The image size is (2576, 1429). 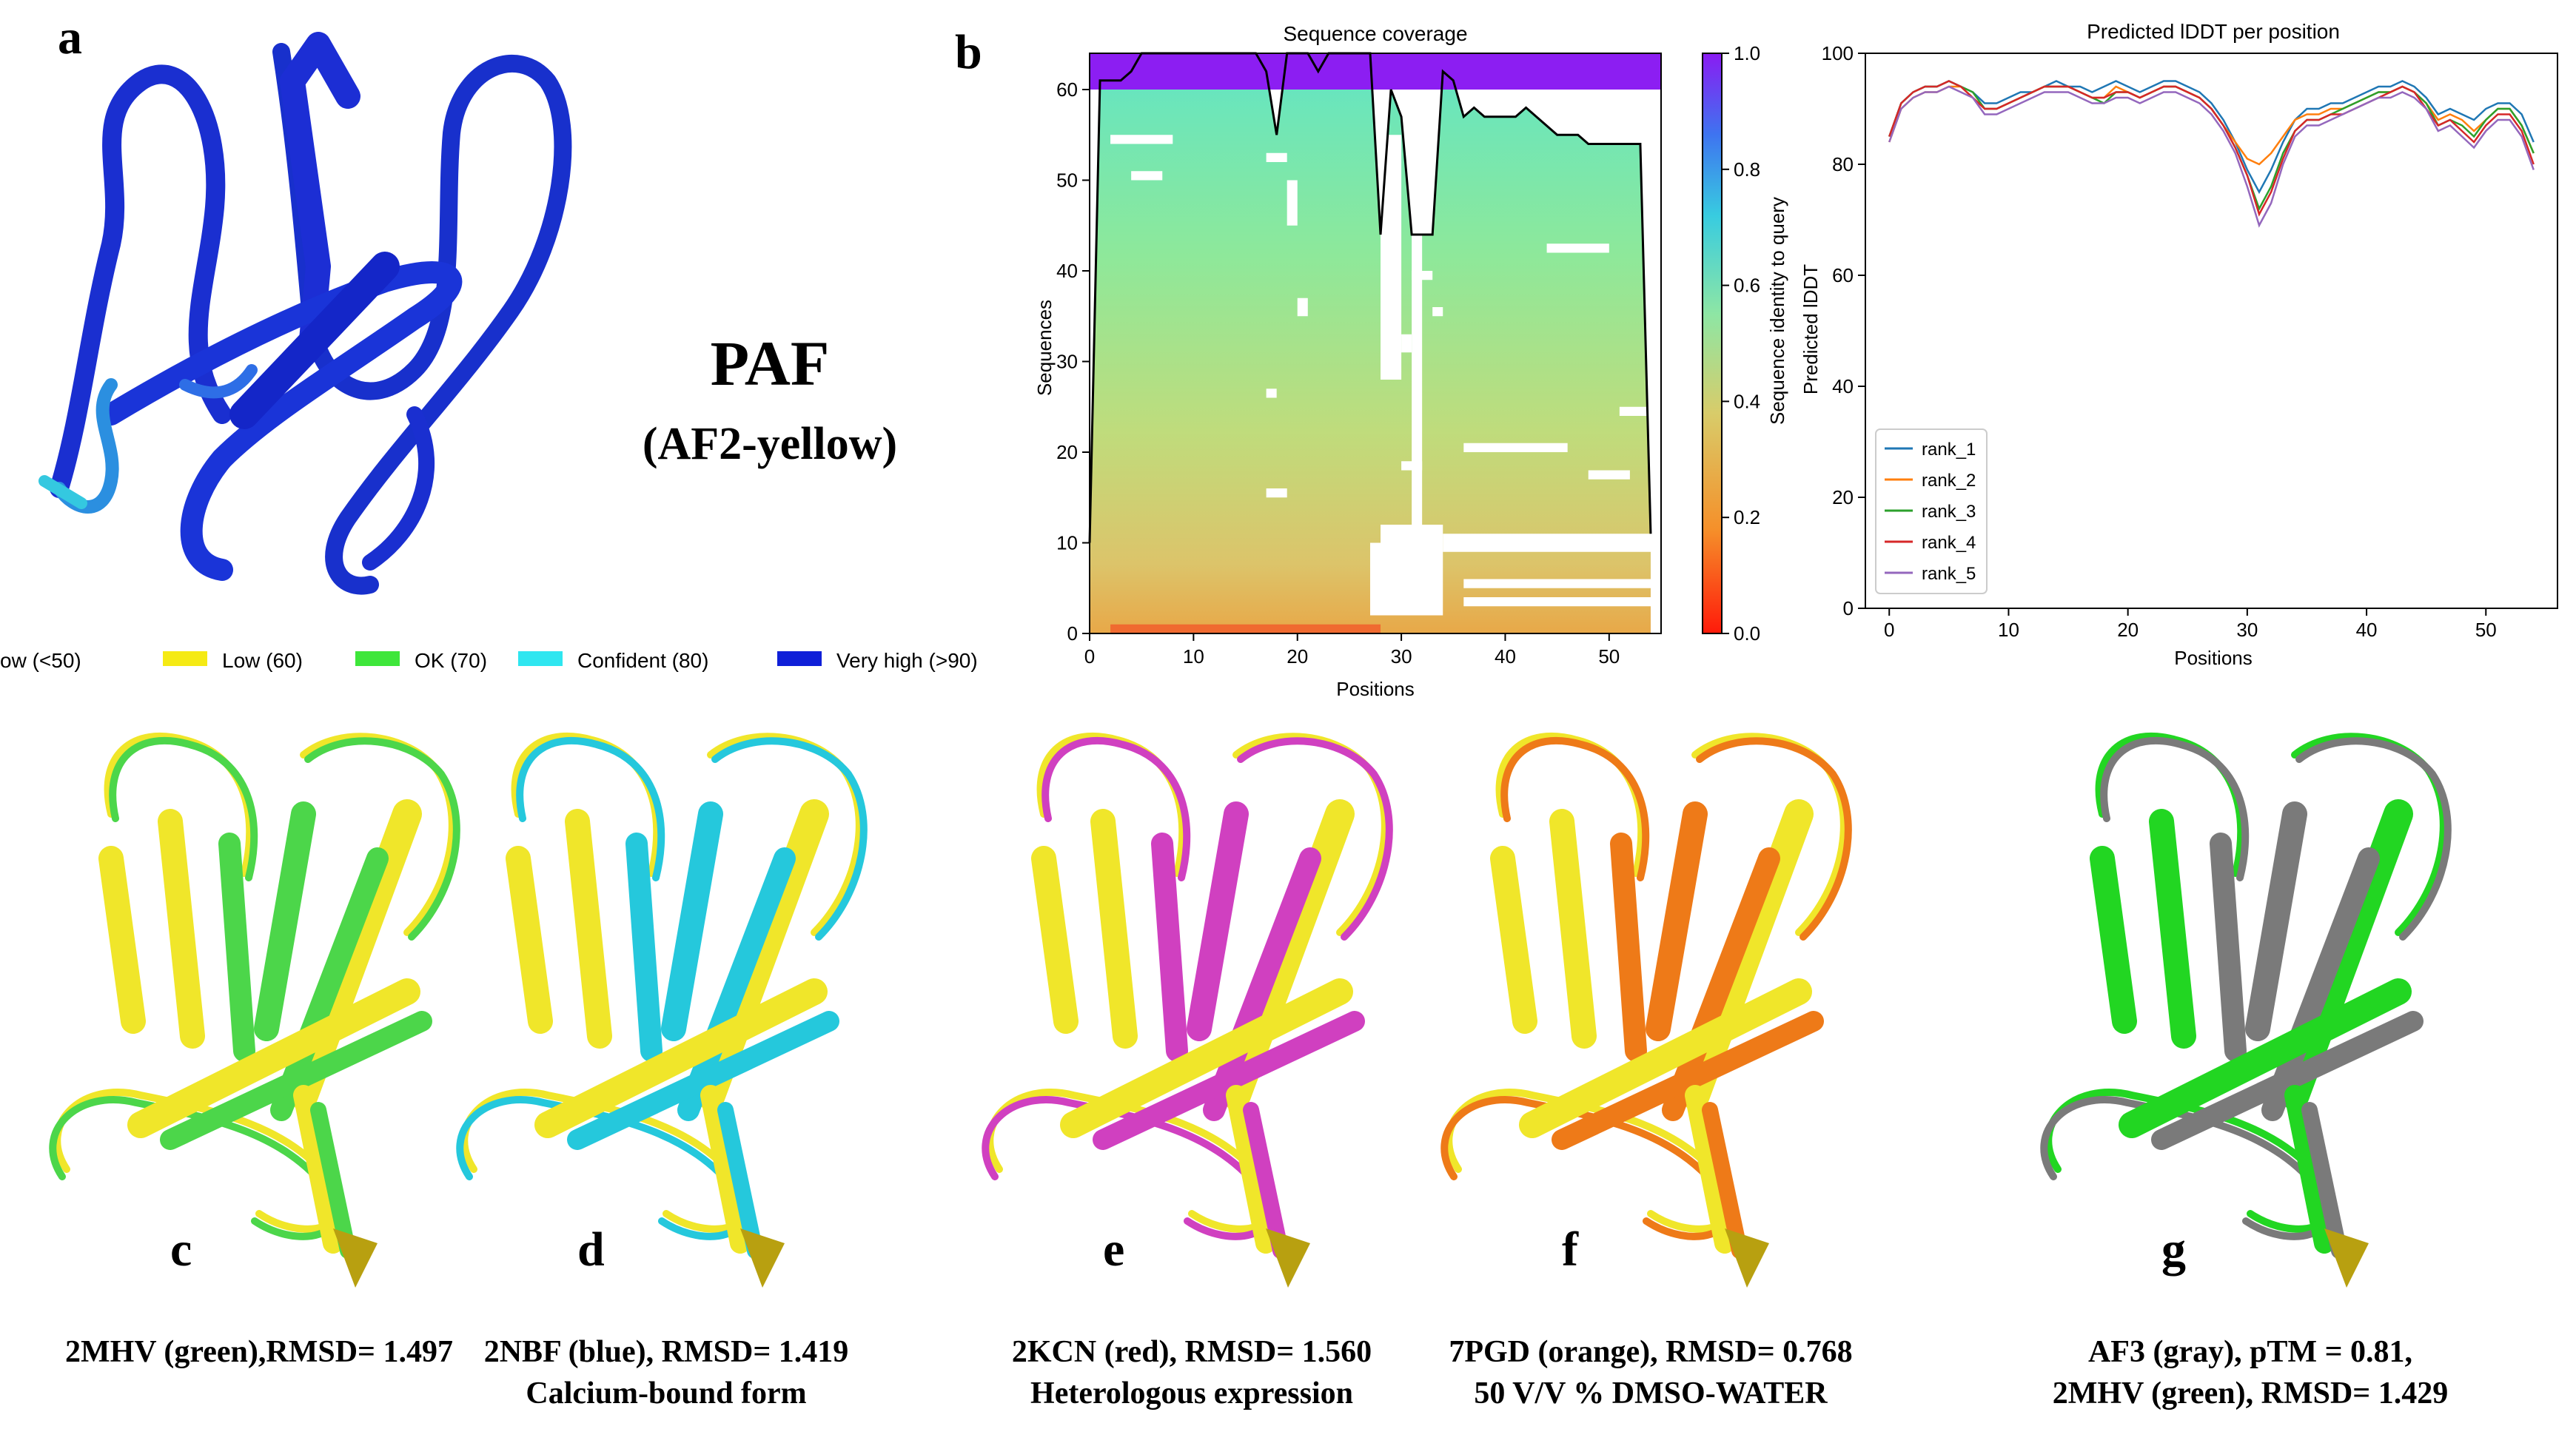 What do you see at coordinates (181, 1250) in the screenshot?
I see `panel-letter-c: c` at bounding box center [181, 1250].